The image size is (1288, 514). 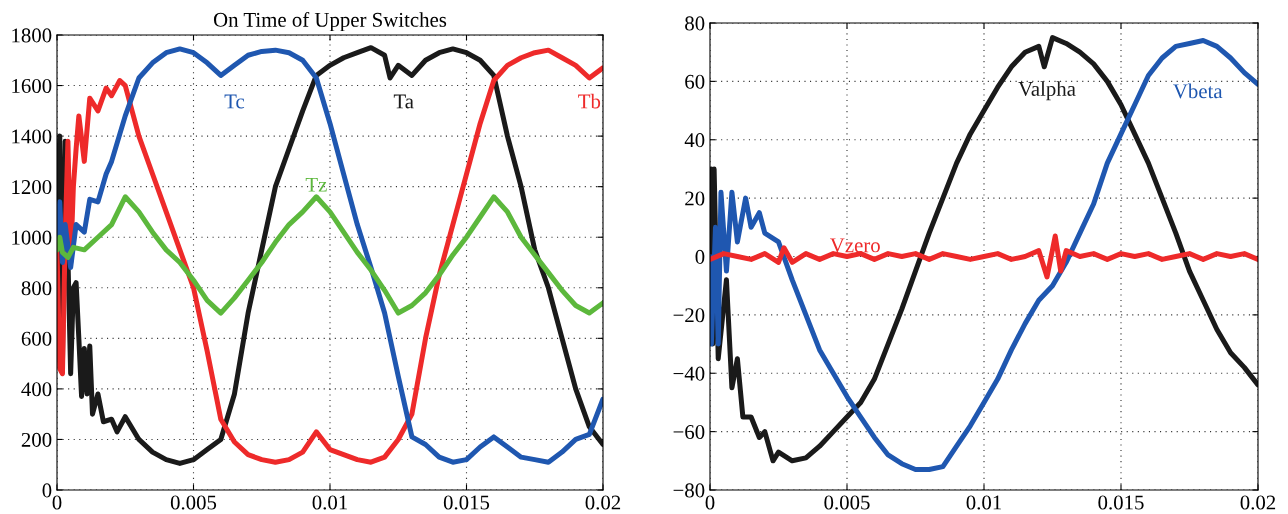 I want to click on y-tick-label: 400, so click(x=36, y=389).